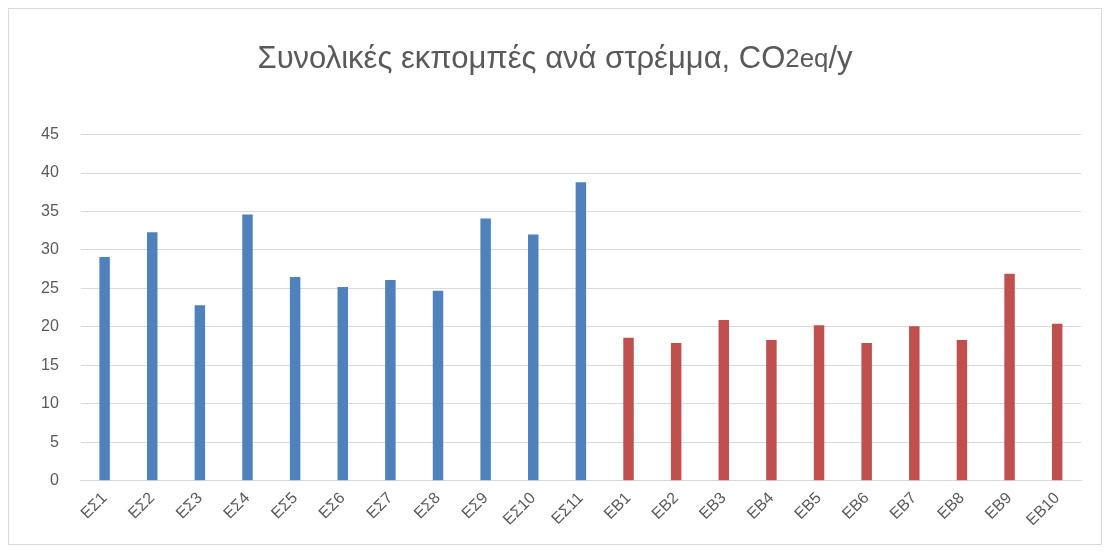  Describe the element at coordinates (50, 134) in the screenshot. I see `y-tick-label: 45` at that location.